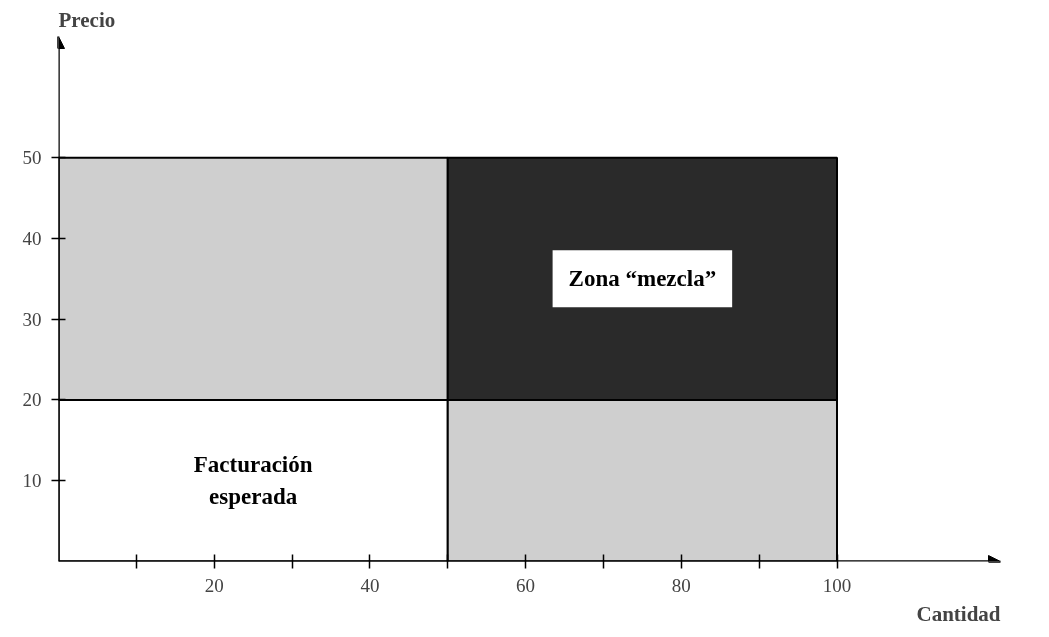 The image size is (1049, 637). I want to click on y-tick-label: 10, so click(32, 481).